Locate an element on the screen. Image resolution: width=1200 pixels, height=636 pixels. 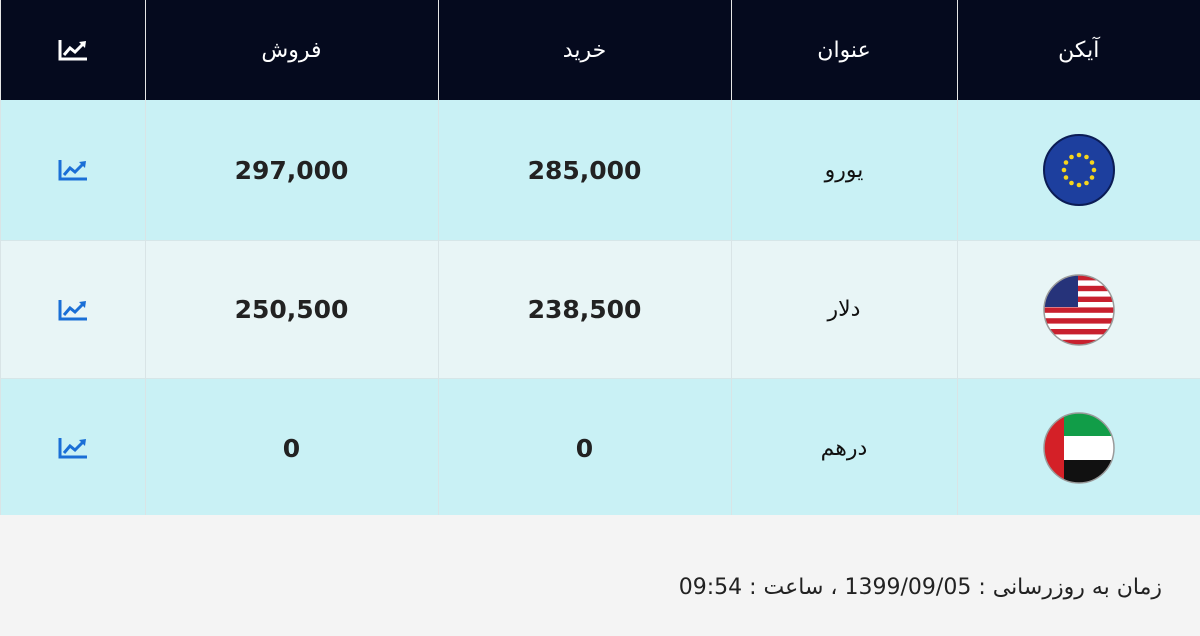
header-cell: فروش is located at coordinates (291, 50).